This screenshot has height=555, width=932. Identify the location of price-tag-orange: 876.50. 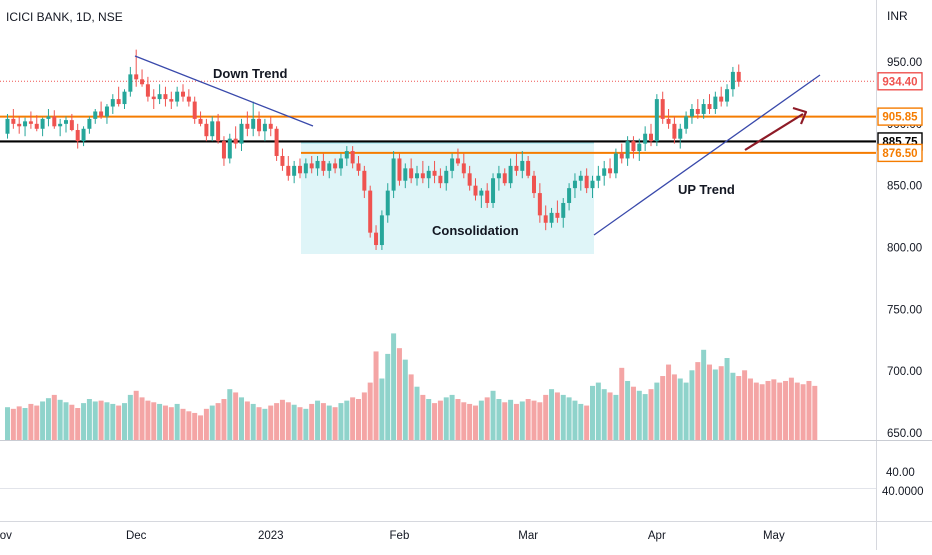
(900, 153).